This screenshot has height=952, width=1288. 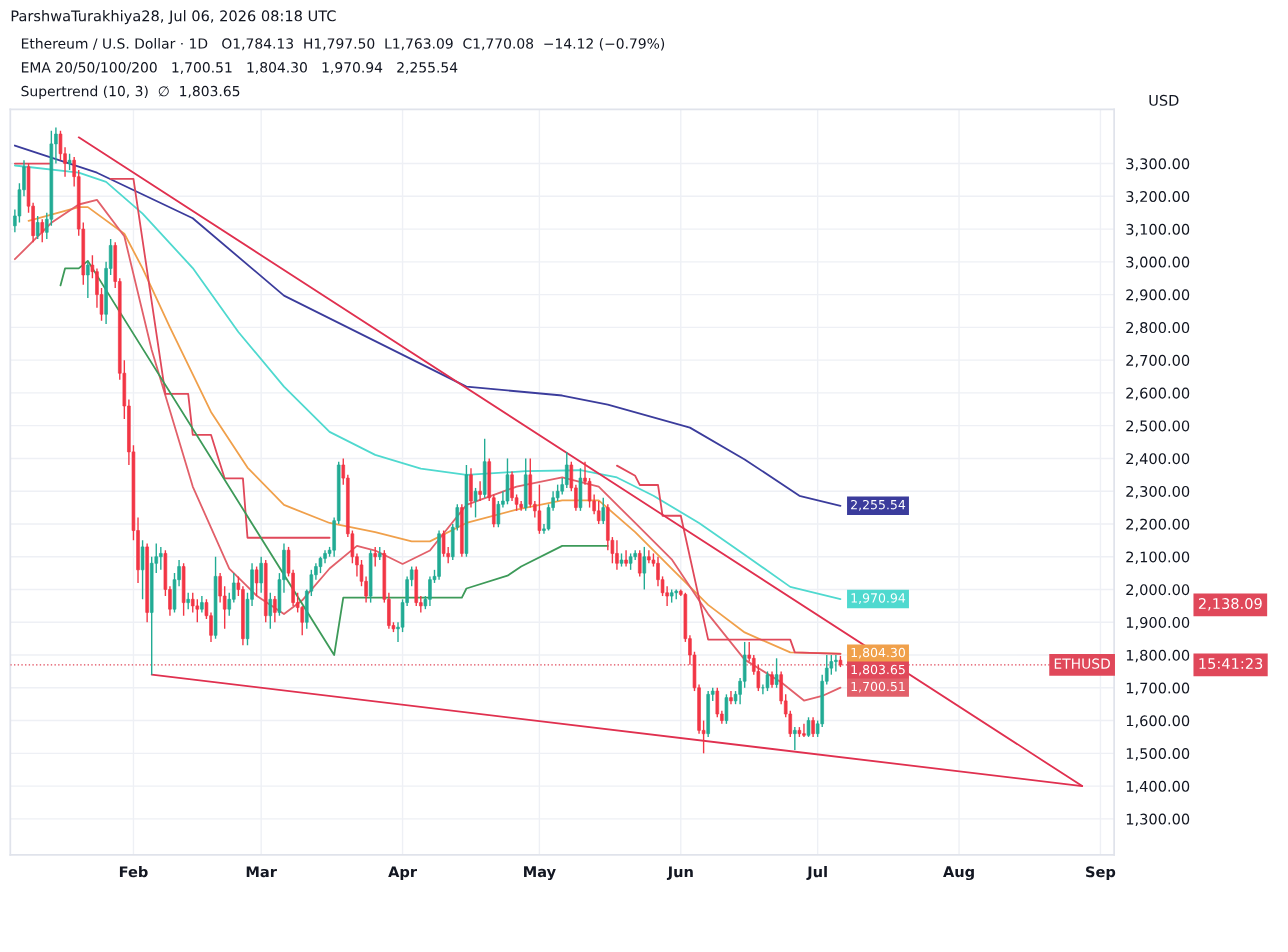 What do you see at coordinates (1158, 557) in the screenshot?
I see `y-tick-label: 2,100.00` at bounding box center [1158, 557].